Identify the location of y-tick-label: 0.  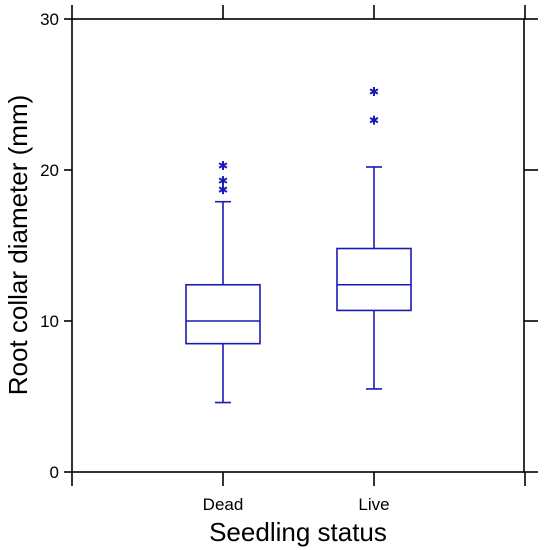
(54, 472).